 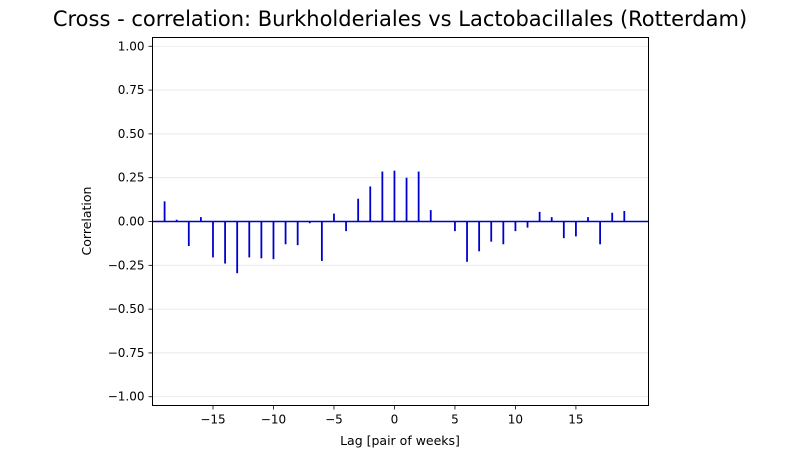 What do you see at coordinates (515, 420) in the screenshot?
I see `x-tick-label: 10` at bounding box center [515, 420].